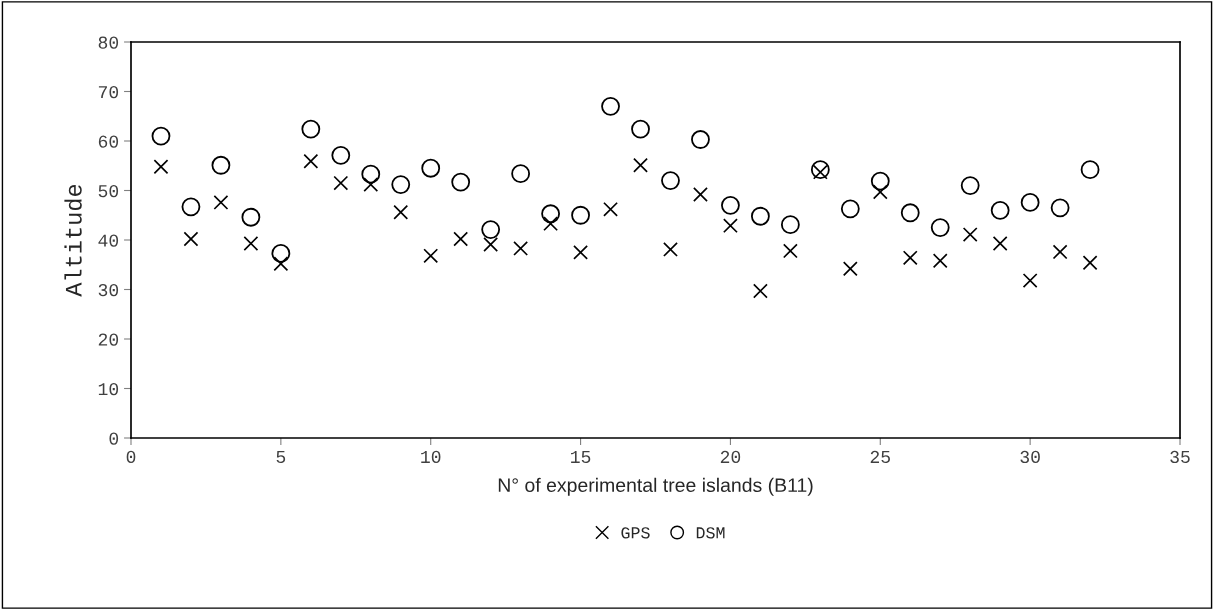 The width and height of the screenshot is (1214, 610). Describe the element at coordinates (730, 457) in the screenshot. I see `x-tick-label: 20` at that location.